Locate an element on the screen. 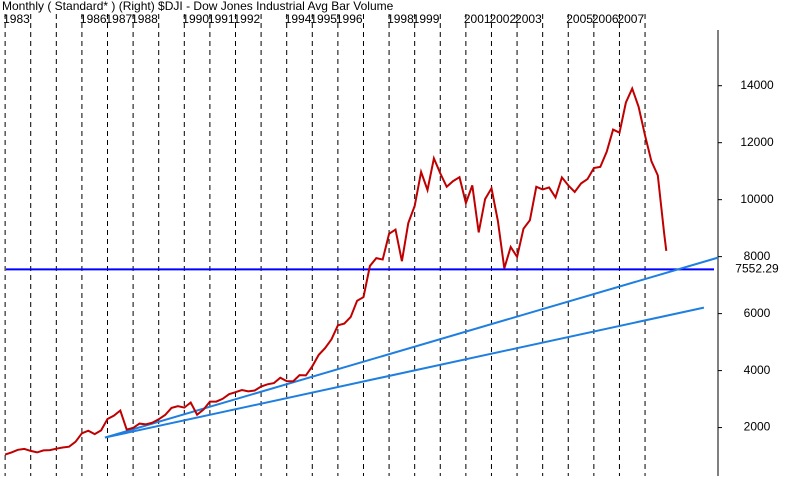 This screenshot has height=481, width=789. x-tick-label: 1991 is located at coordinates (221, 19).